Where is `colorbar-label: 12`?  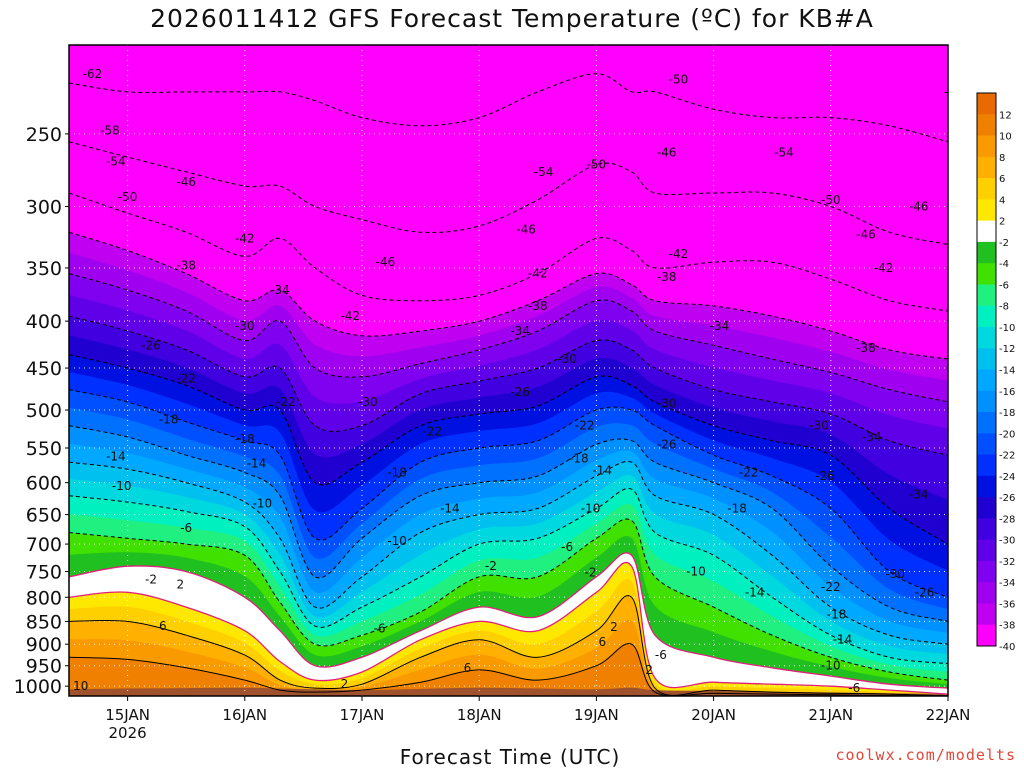 colorbar-label: 12 is located at coordinates (1005, 115).